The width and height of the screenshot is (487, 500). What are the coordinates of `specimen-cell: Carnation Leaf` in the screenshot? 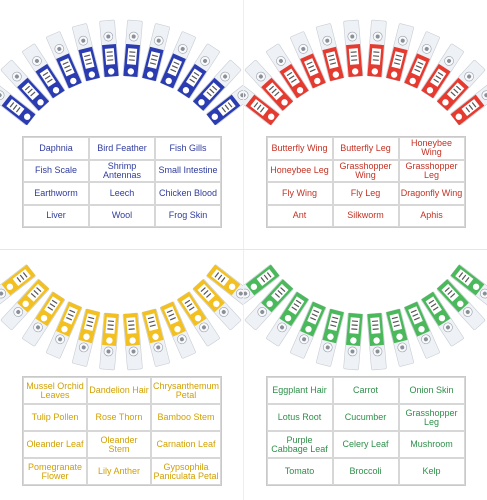 It's located at (185, 444).